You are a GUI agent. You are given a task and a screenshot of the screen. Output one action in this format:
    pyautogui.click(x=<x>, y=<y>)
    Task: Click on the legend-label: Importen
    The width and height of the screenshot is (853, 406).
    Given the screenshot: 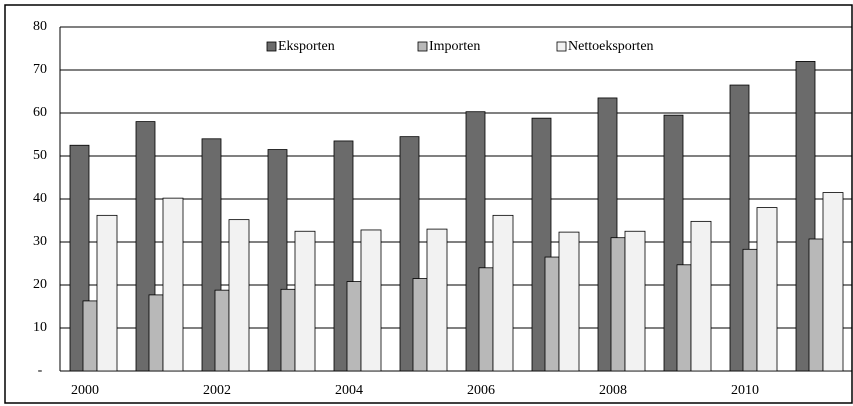 What is the action you would take?
    pyautogui.click(x=454, y=46)
    